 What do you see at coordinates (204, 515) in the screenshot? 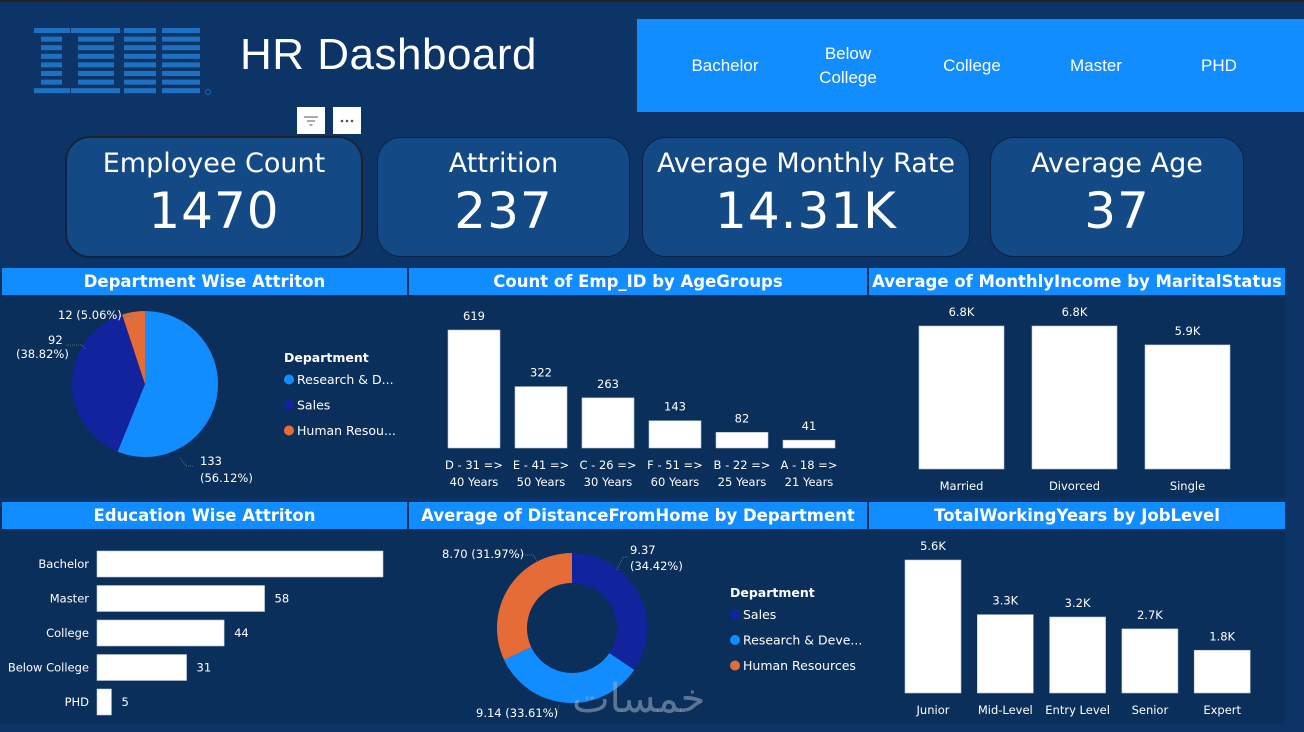
I see `chart-title-education-attrition: Education Wise Attriton` at bounding box center [204, 515].